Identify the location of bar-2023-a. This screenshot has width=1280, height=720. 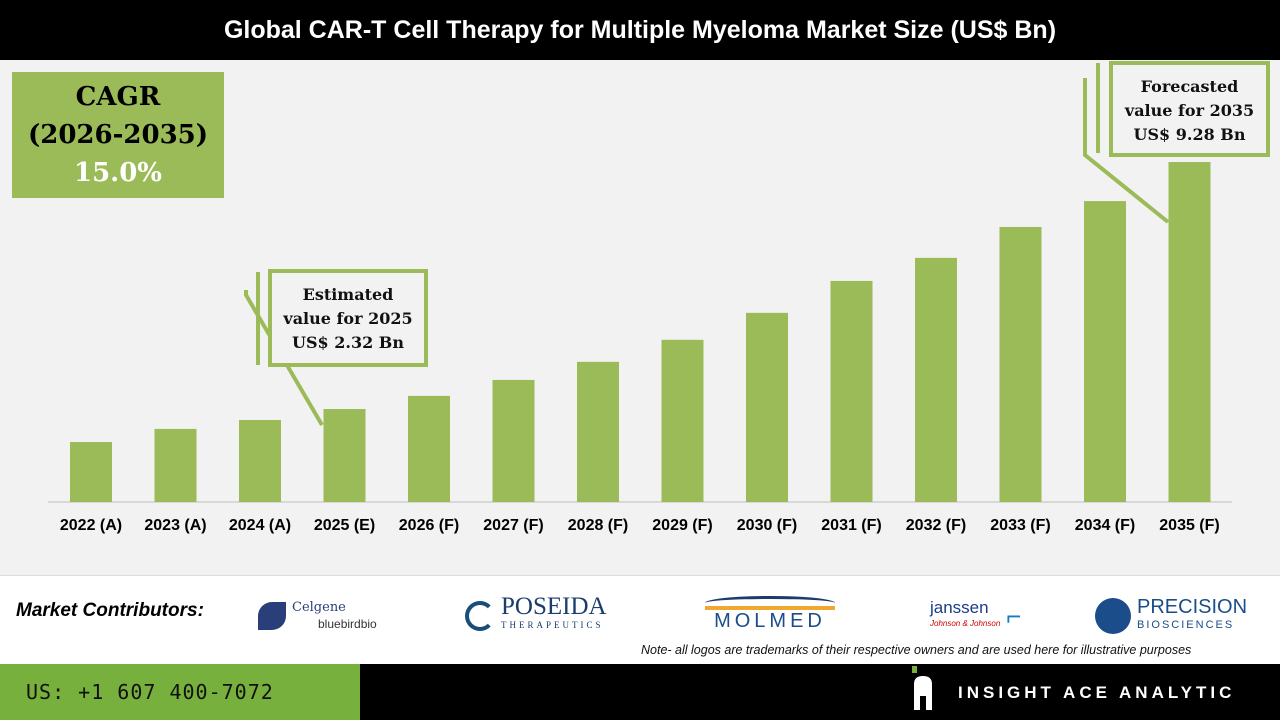
(175, 465).